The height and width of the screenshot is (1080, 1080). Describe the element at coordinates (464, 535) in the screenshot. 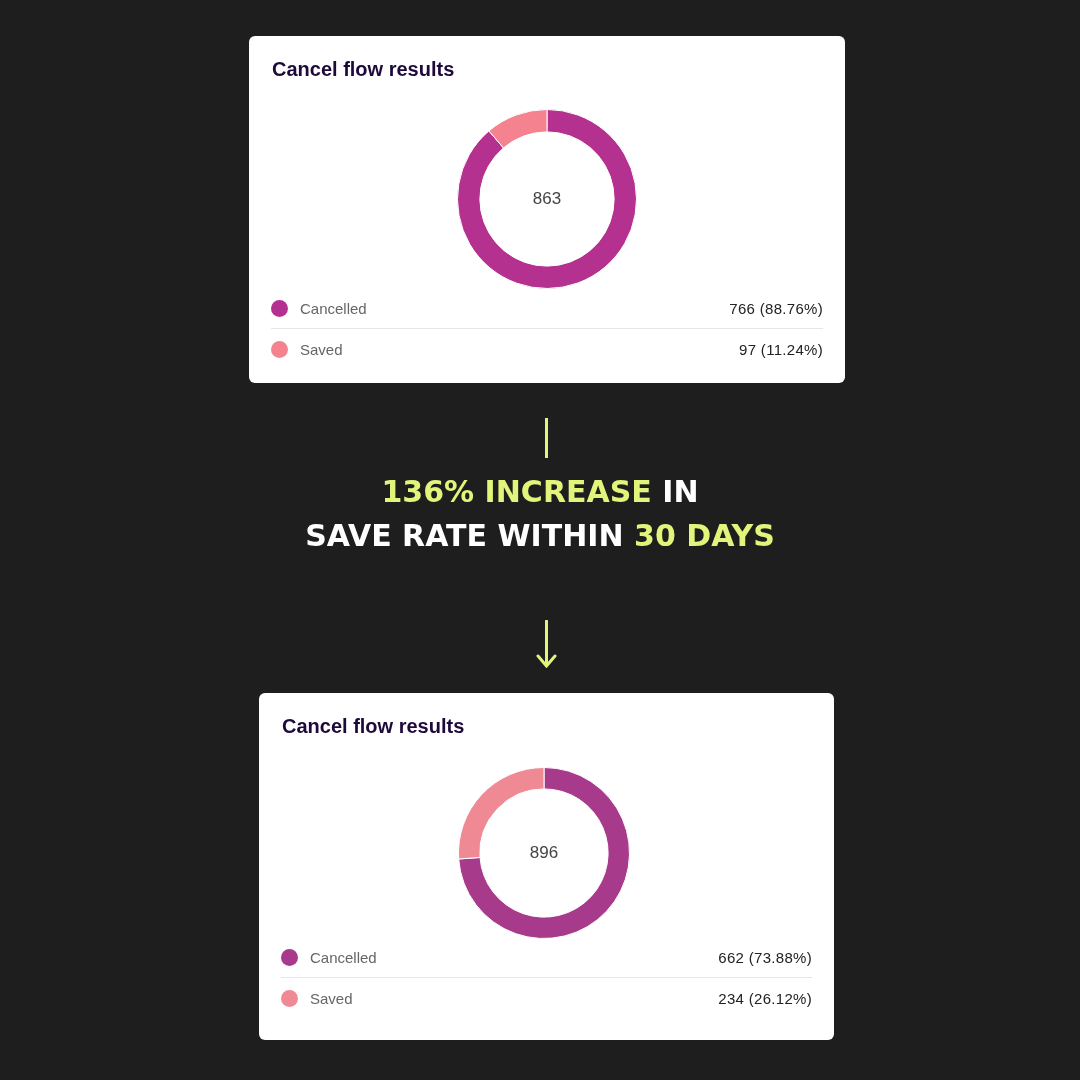

I see `text: SAVE RATE WITHIN` at that location.